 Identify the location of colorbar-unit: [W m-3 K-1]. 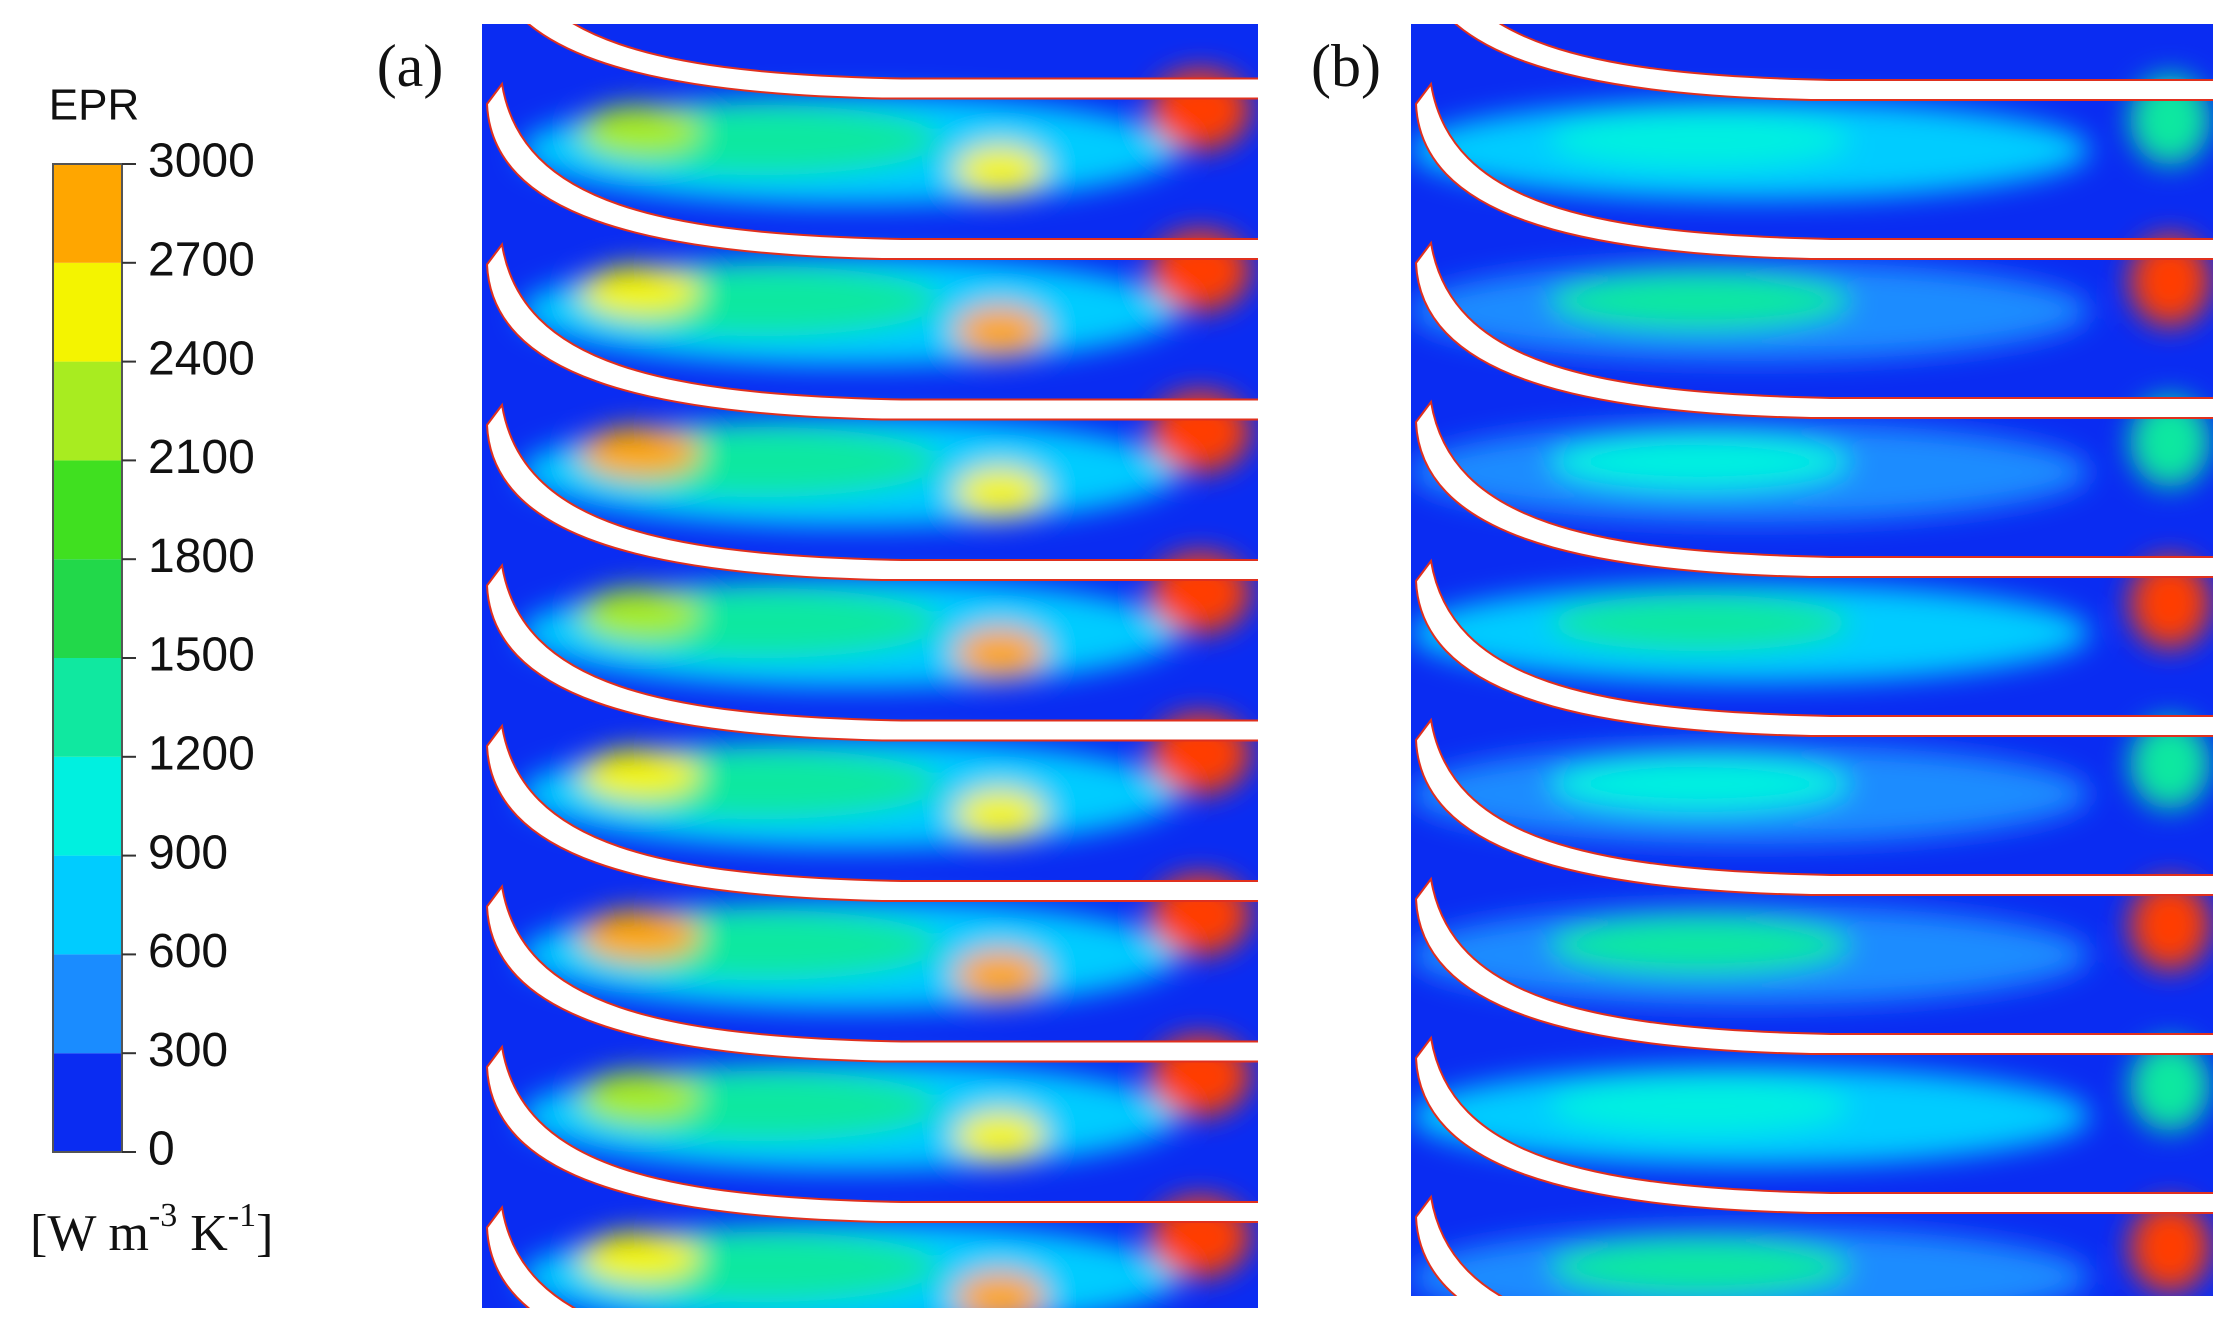
(151, 1229).